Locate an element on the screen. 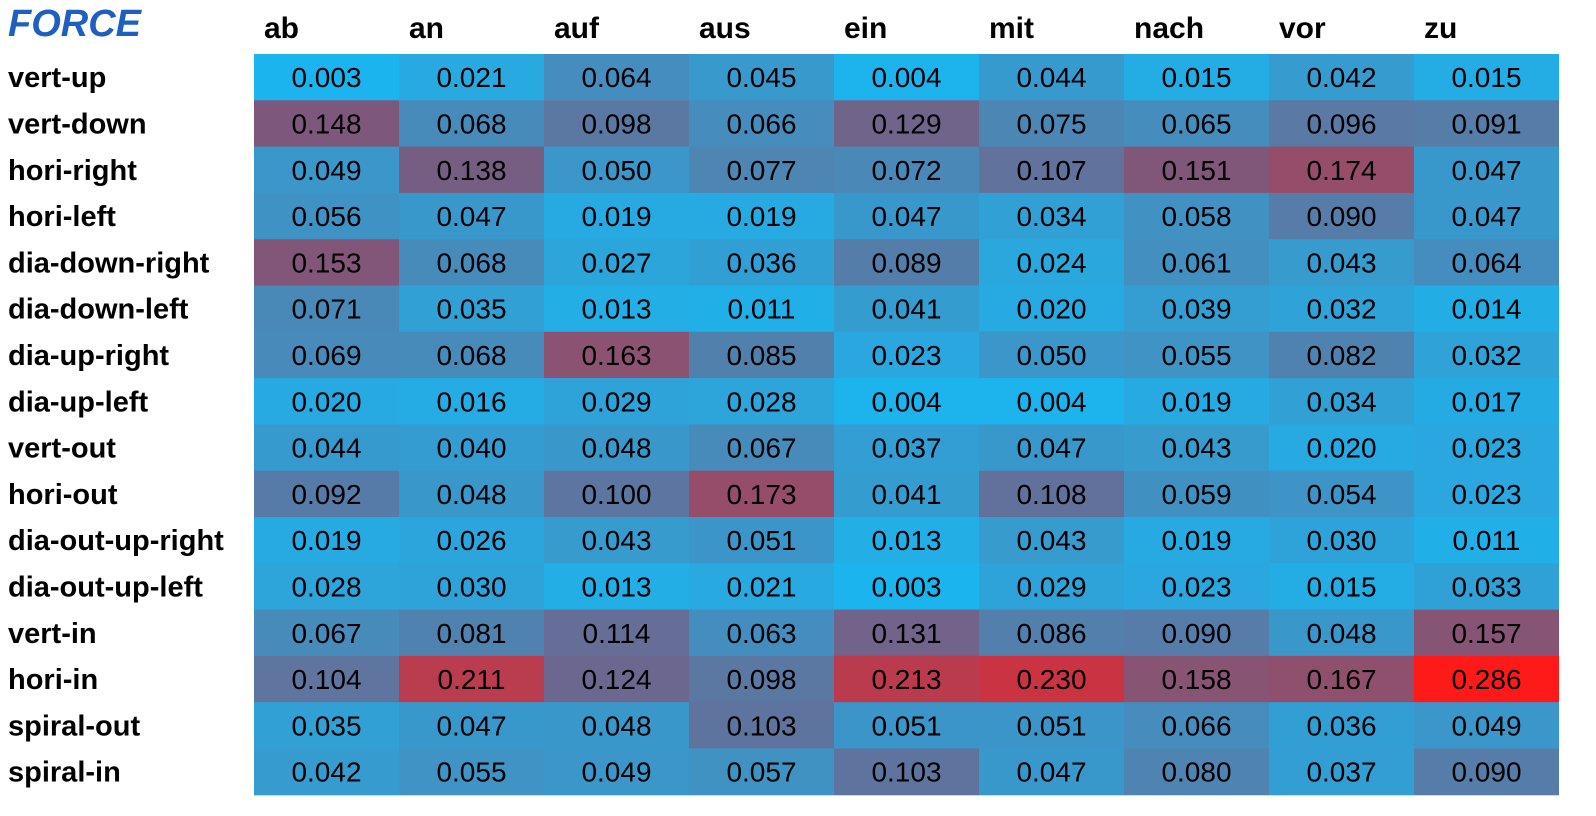  cell-value-label: 0.043 is located at coordinates (1051, 540).